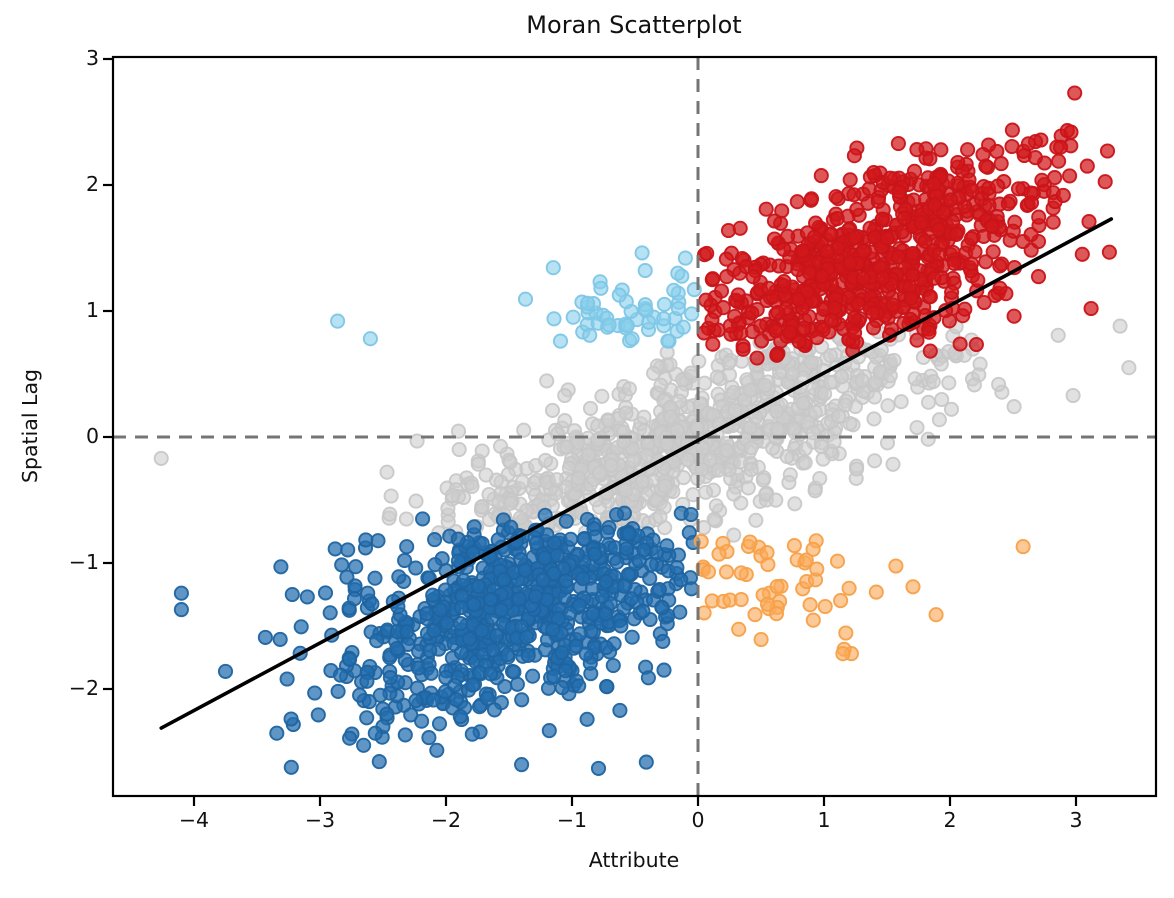  Describe the element at coordinates (634, 25) in the screenshot. I see `chart-title: Moran Scatterplot` at that location.